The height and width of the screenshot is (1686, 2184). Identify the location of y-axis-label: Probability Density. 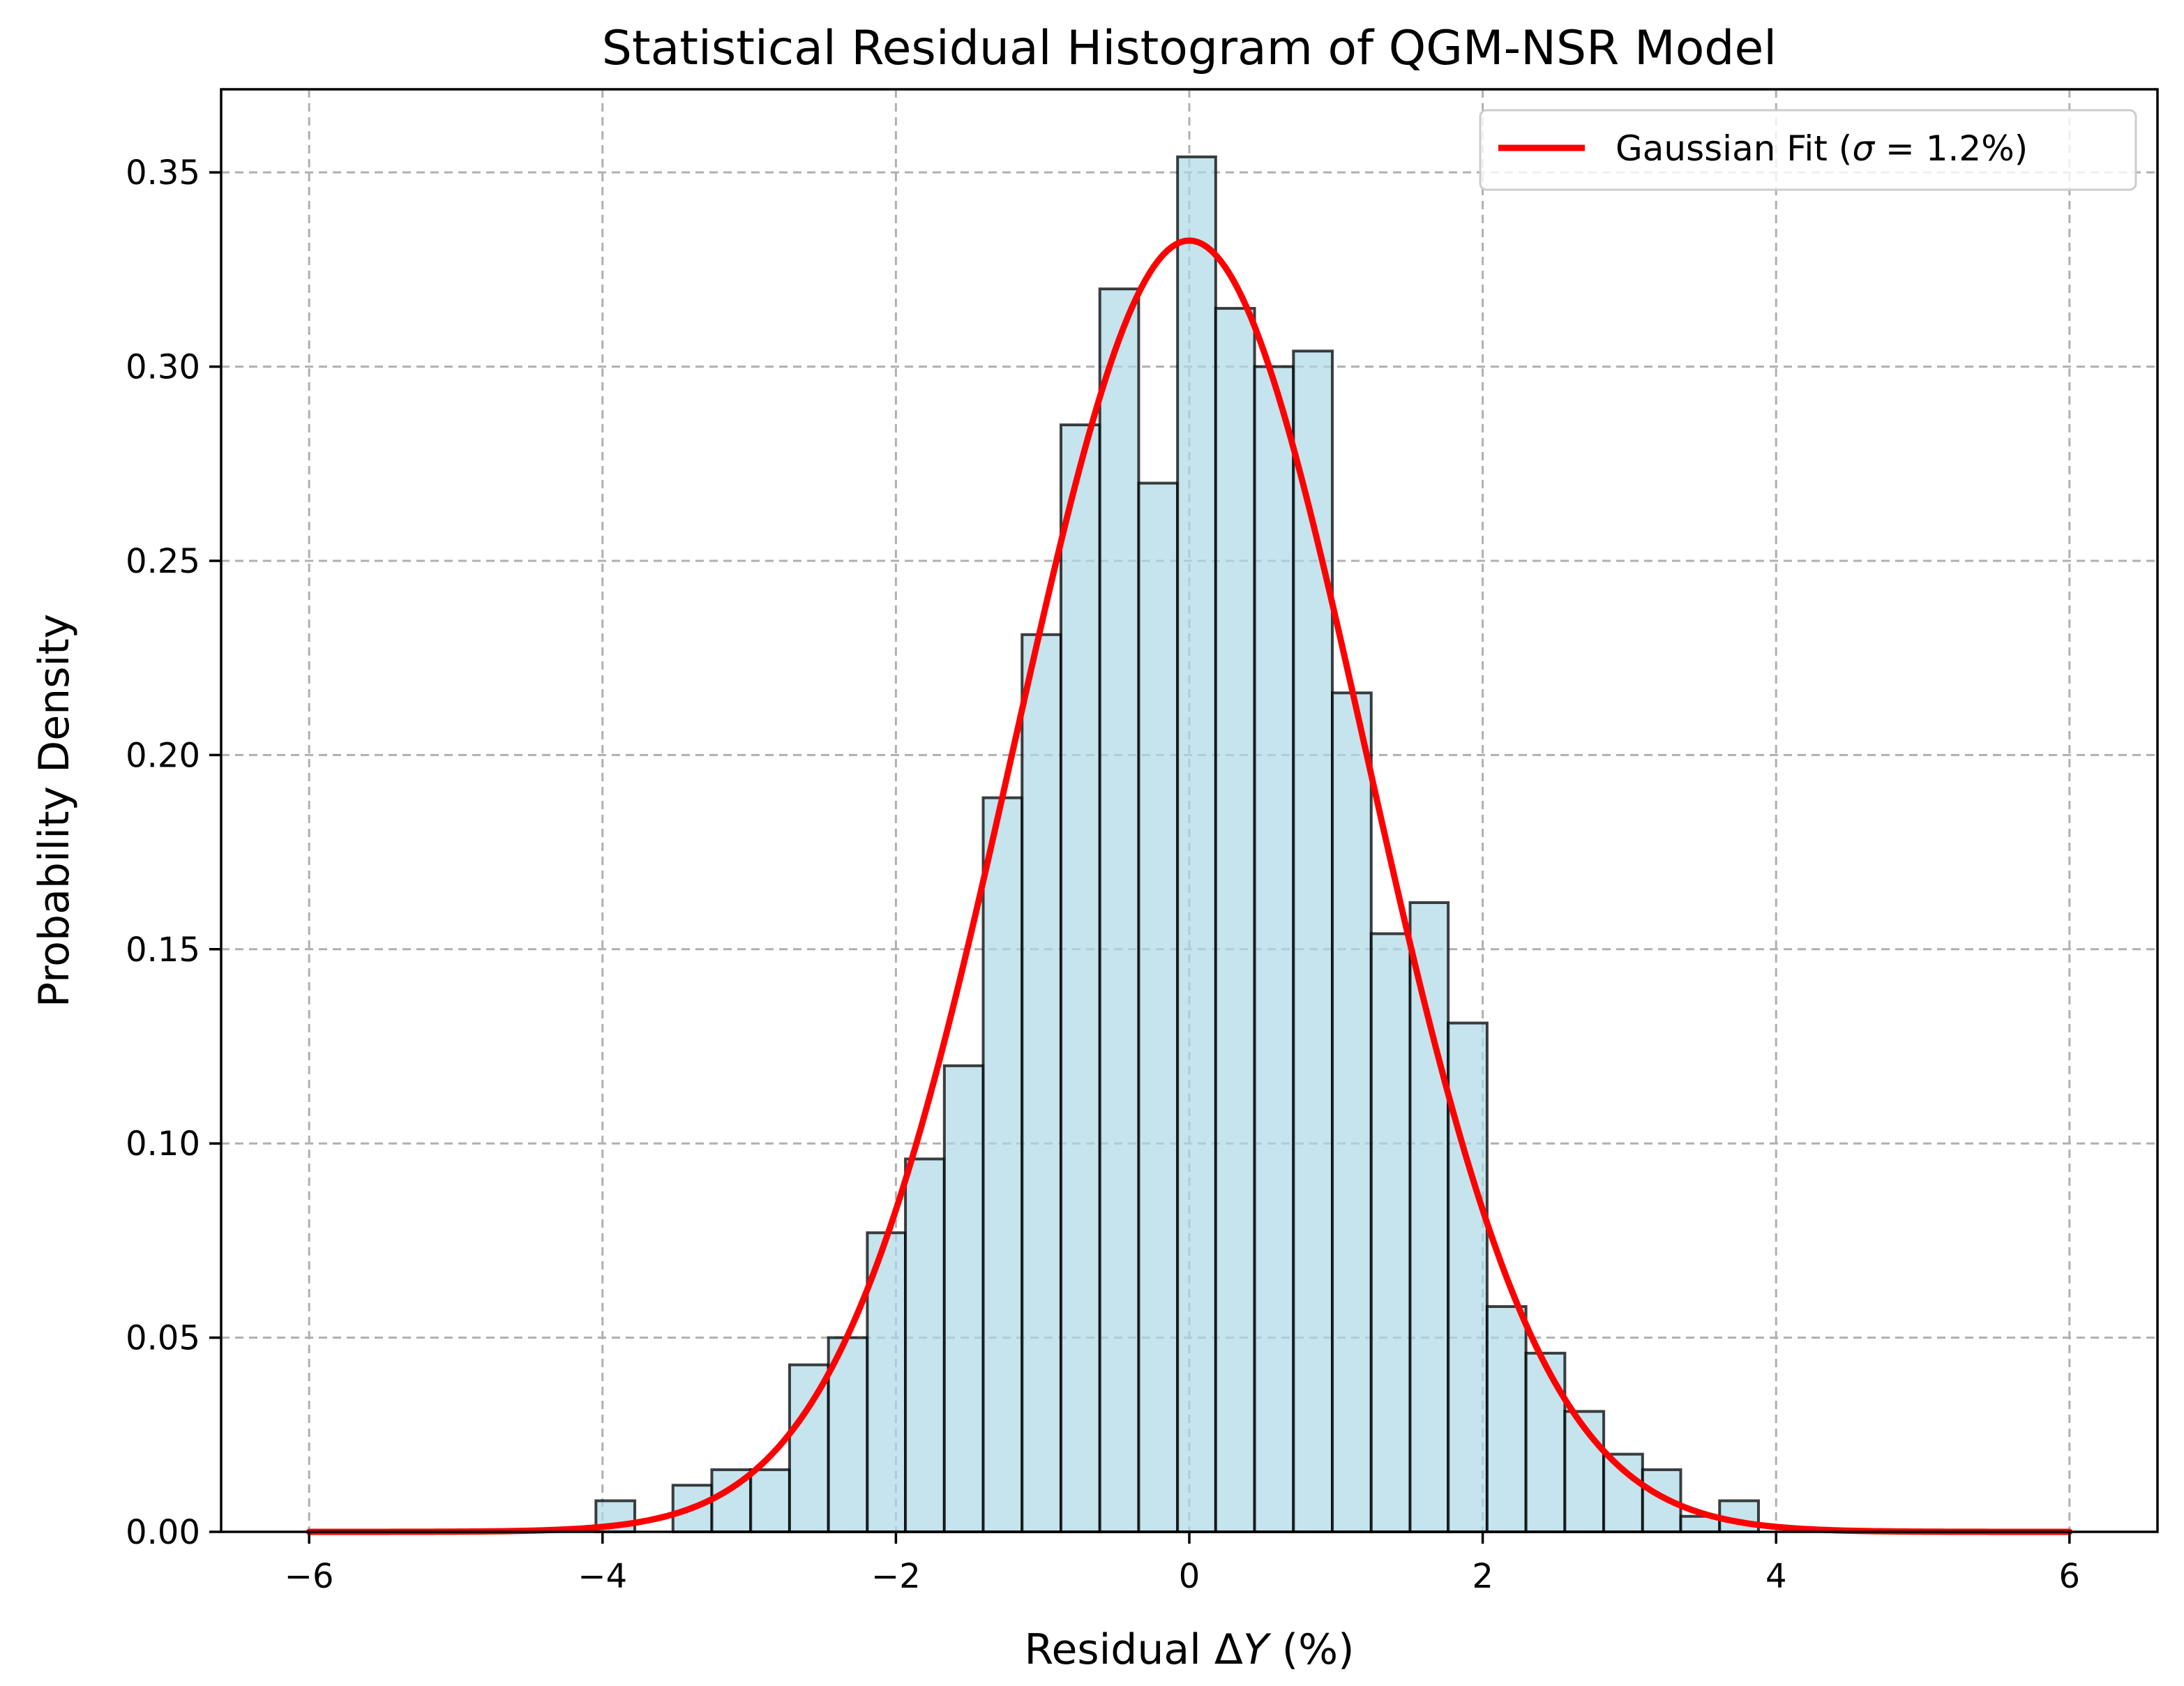
(54, 810).